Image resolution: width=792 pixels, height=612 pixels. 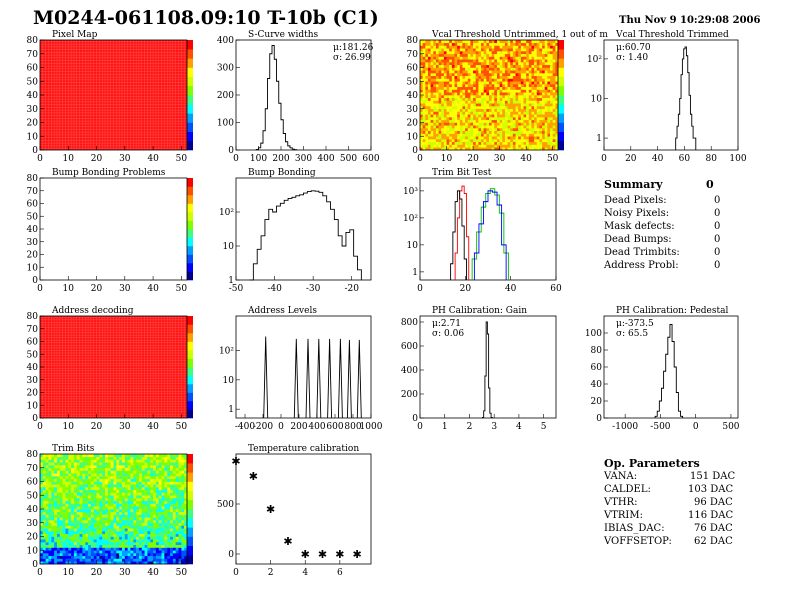 What do you see at coordinates (353, 48) in the screenshot?
I see `stat-label: μ:181.26` at bounding box center [353, 48].